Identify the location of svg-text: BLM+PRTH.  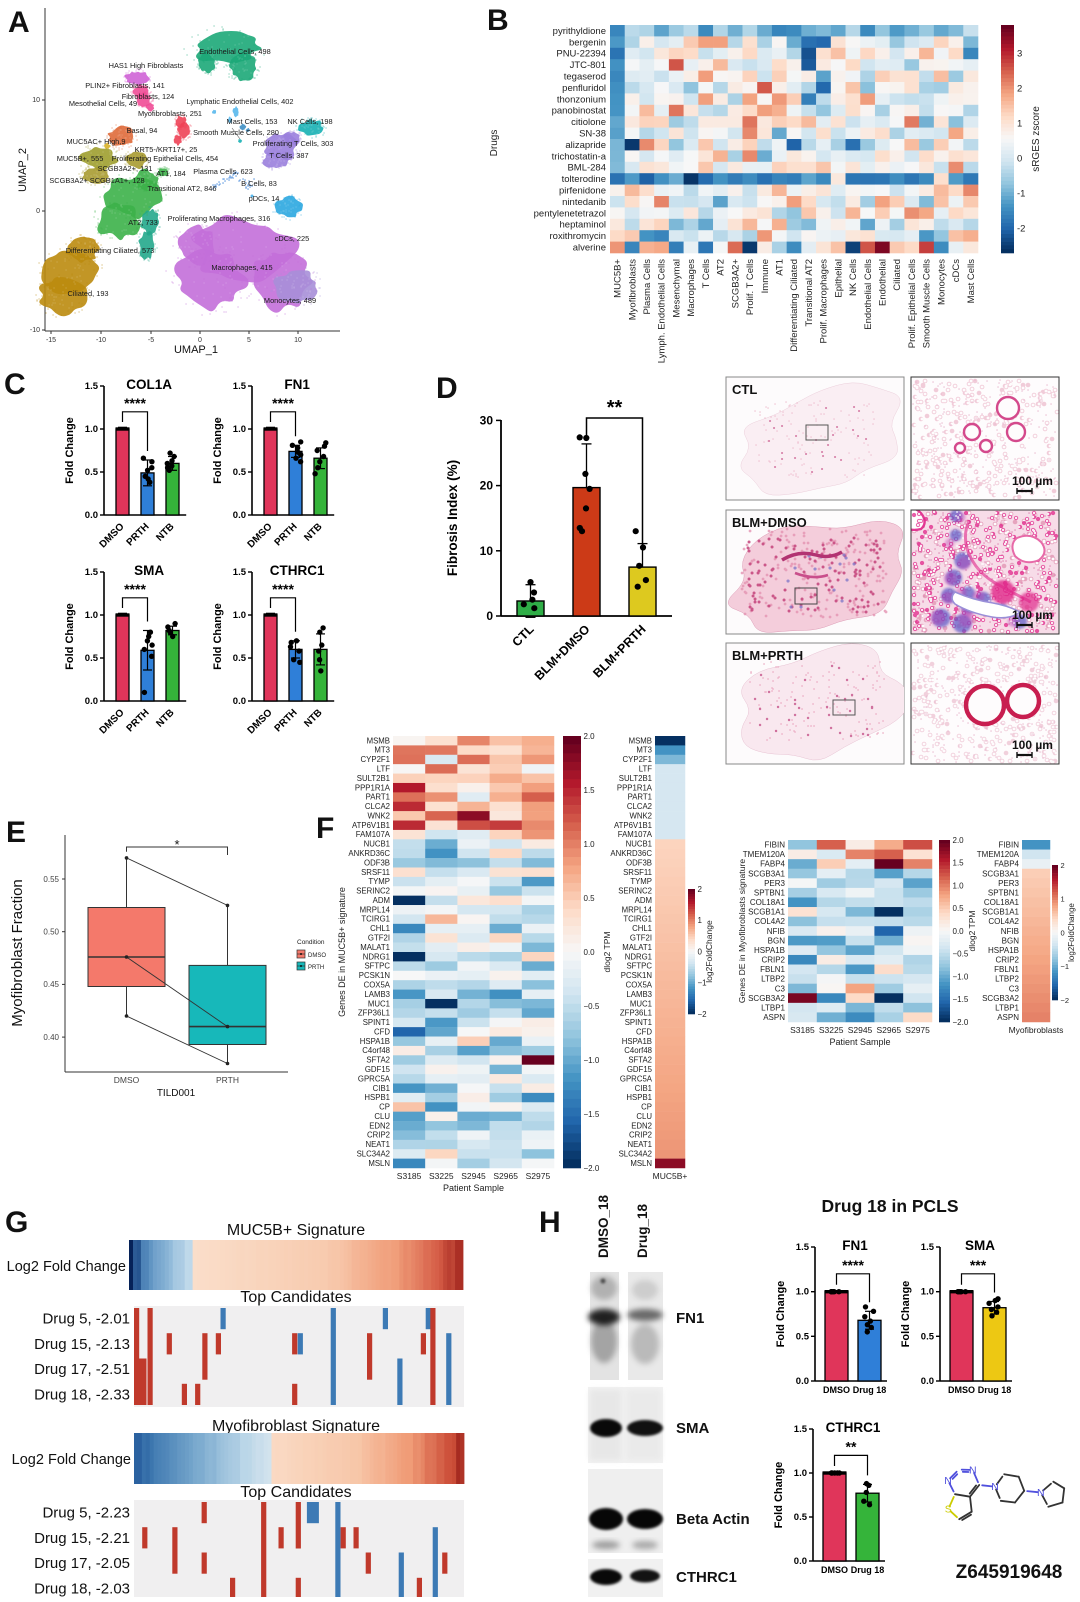
(767, 655).